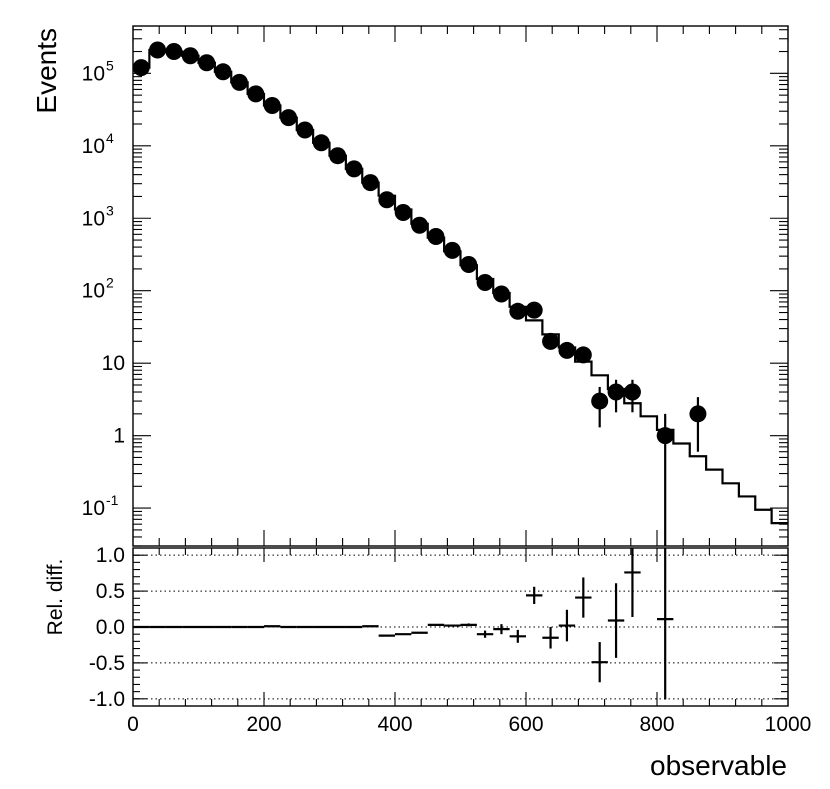 The image size is (830, 789). I want to click on y-tick-exponent: 2, so click(110, 283).